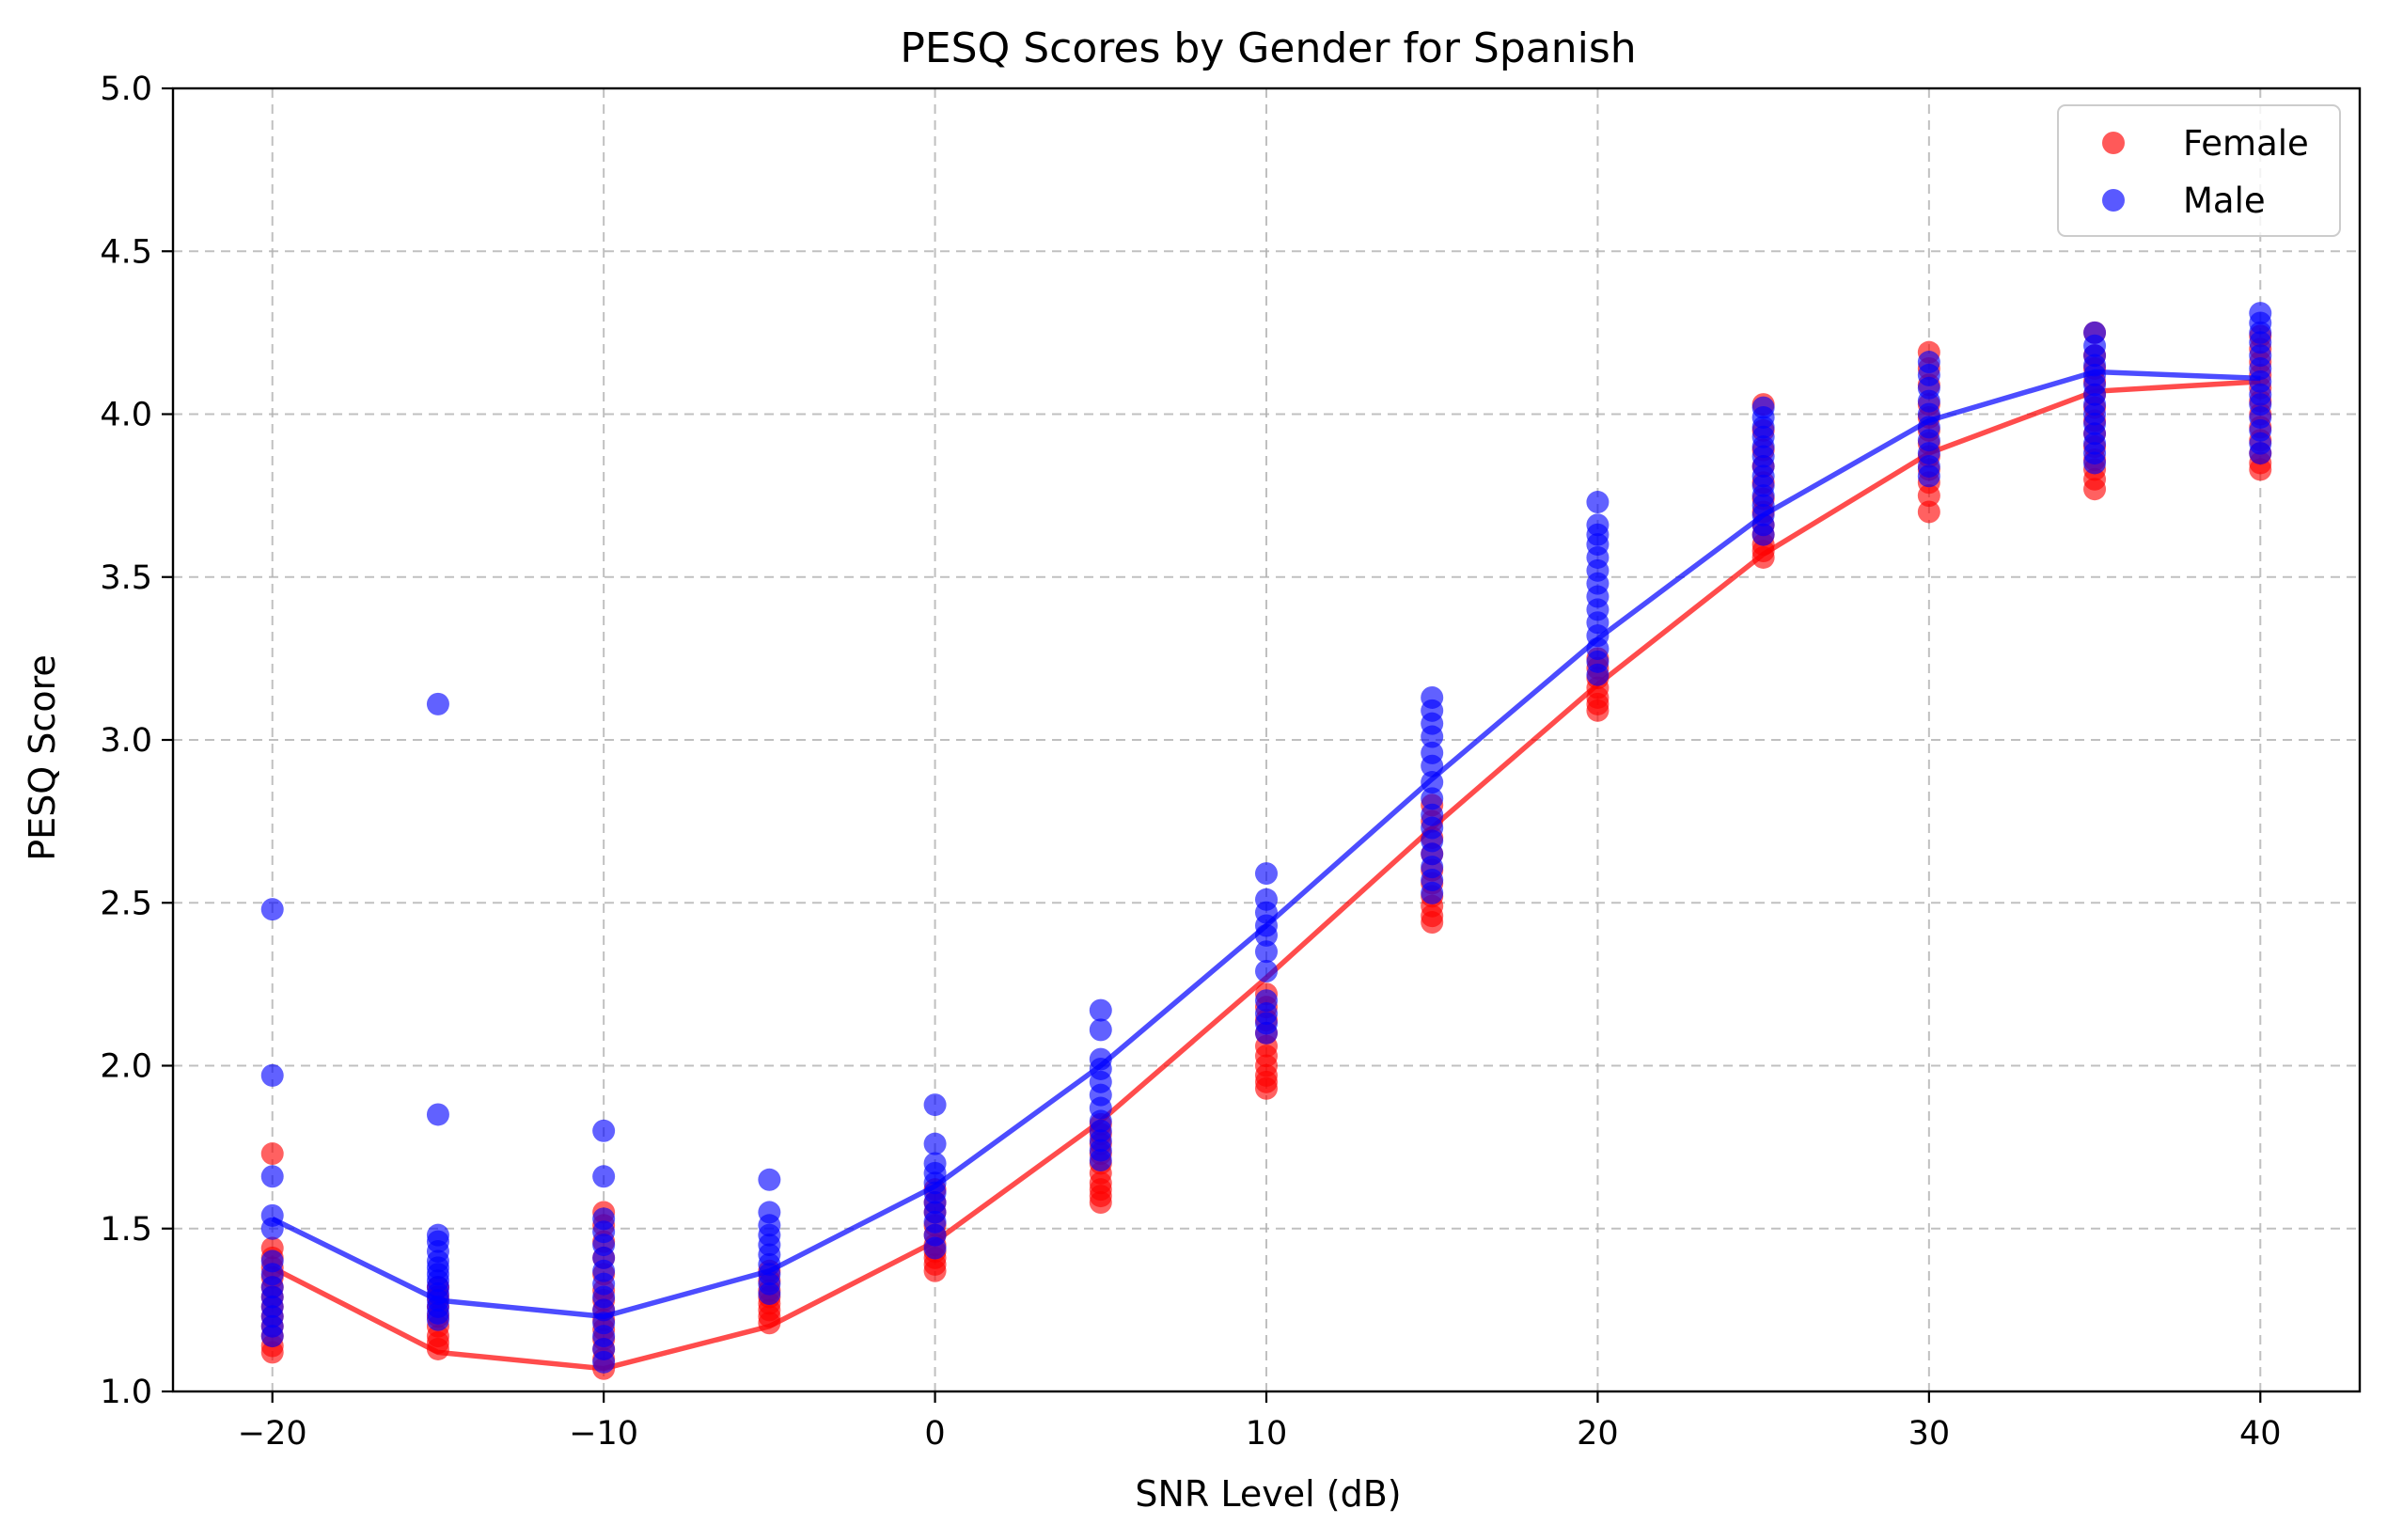  What do you see at coordinates (126, 741) in the screenshot?
I see `y-tick-label: 3.0` at bounding box center [126, 741].